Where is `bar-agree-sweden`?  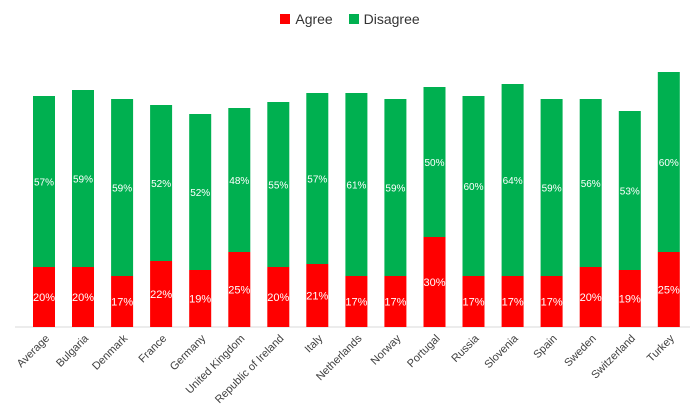 bar-agree-sweden is located at coordinates (590, 297).